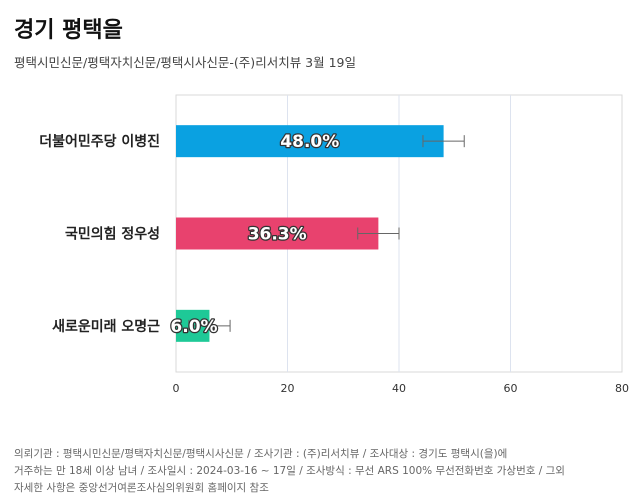 The height and width of the screenshot is (502, 641). What do you see at coordinates (106, 326) in the screenshot?
I see `category-label: 새로운미래 오명근` at bounding box center [106, 326].